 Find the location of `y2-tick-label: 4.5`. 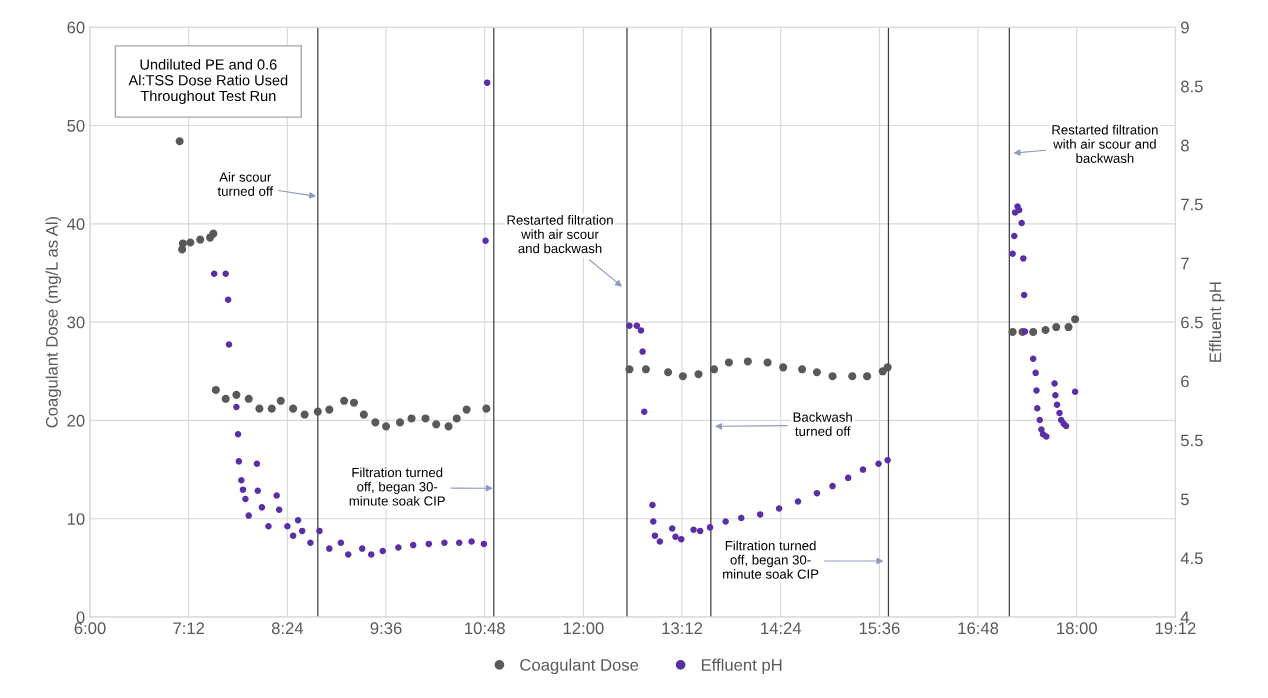

y2-tick-label: 4.5 is located at coordinates (1191, 558).